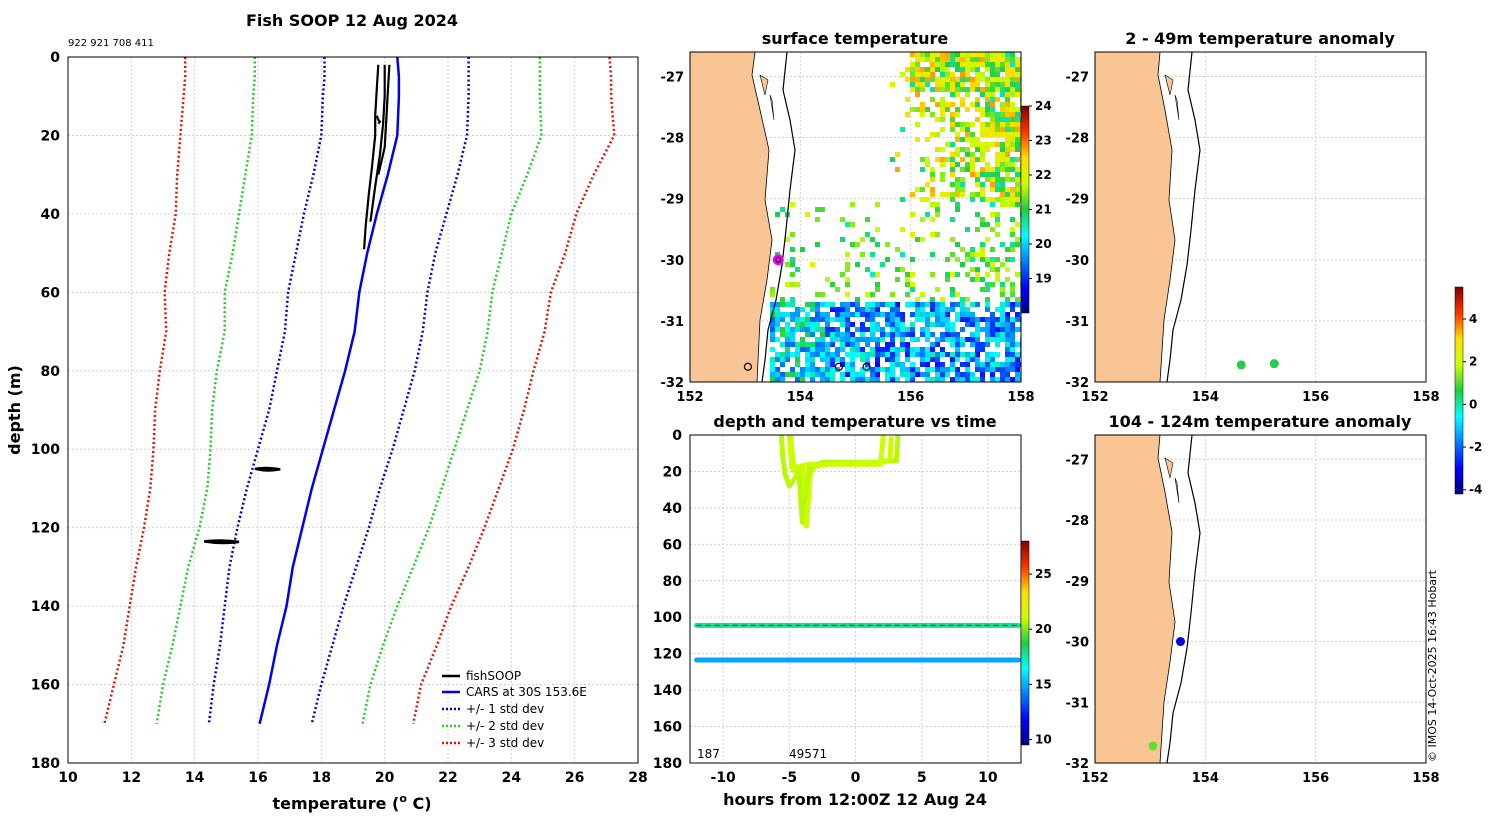  Describe the element at coordinates (1043, 574) in the screenshot. I see `depth-time-colorbar-label: 25` at that location.